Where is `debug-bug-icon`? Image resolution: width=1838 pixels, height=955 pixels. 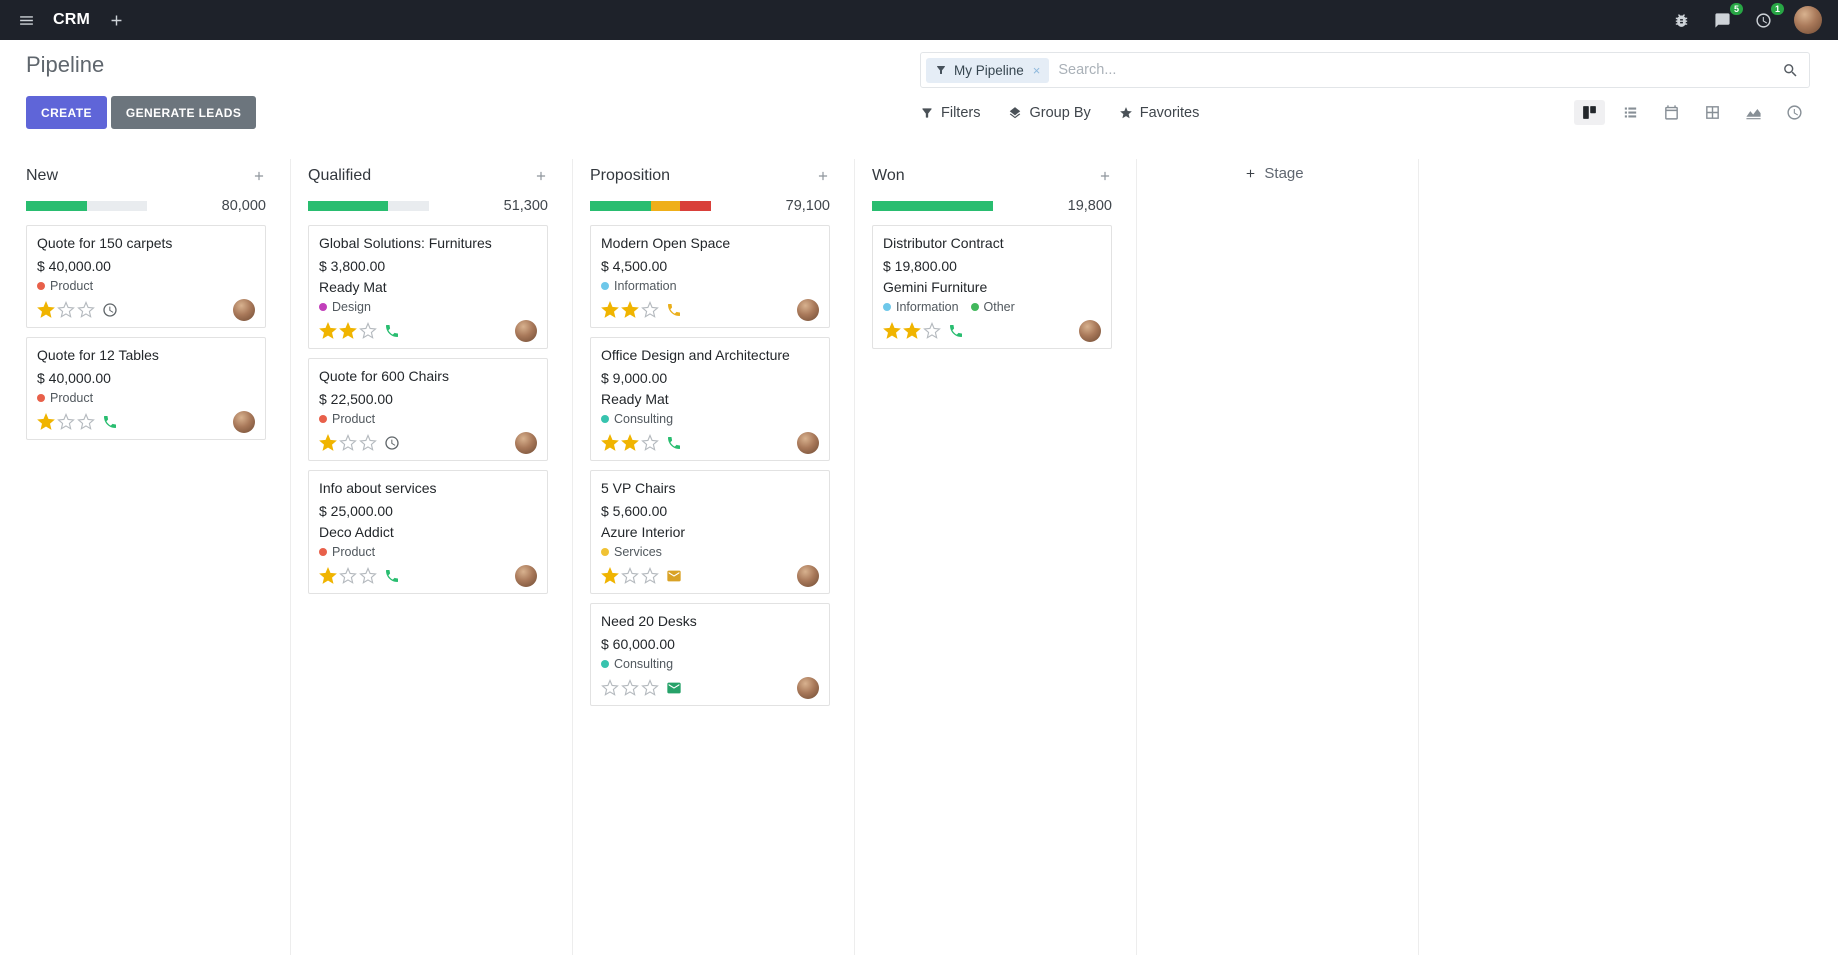
debug-bug-icon is located at coordinates (1681, 20).